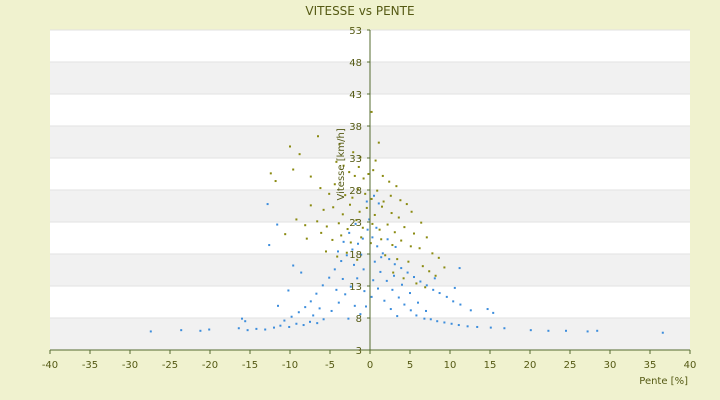 The image size is (720, 400). I want to click on x-tick-label: -25, so click(170, 365).